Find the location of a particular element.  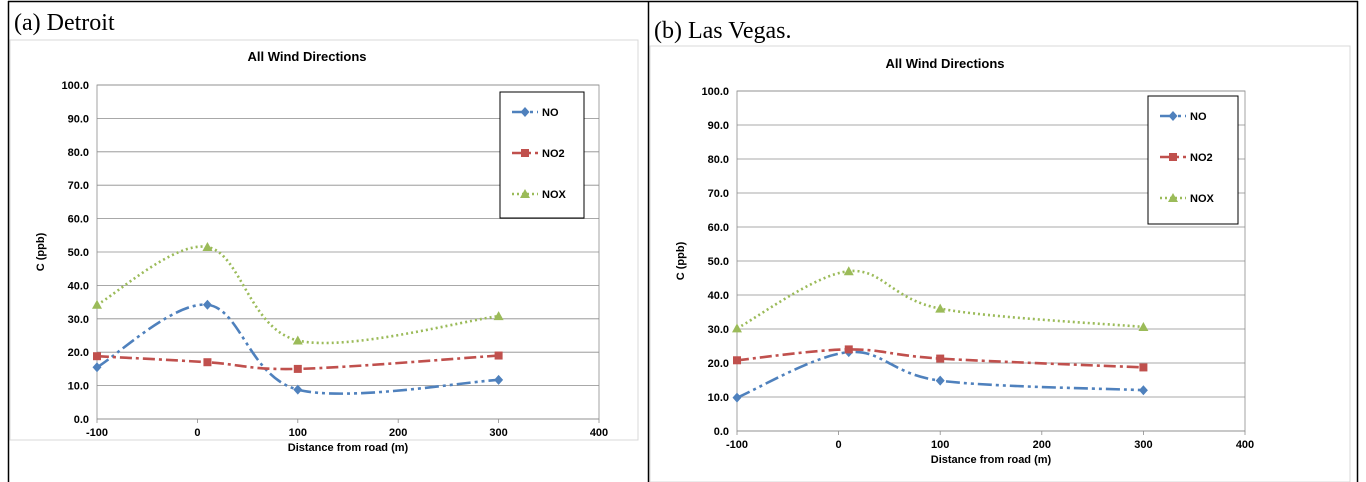

legend-box is located at coordinates (1193, 160).